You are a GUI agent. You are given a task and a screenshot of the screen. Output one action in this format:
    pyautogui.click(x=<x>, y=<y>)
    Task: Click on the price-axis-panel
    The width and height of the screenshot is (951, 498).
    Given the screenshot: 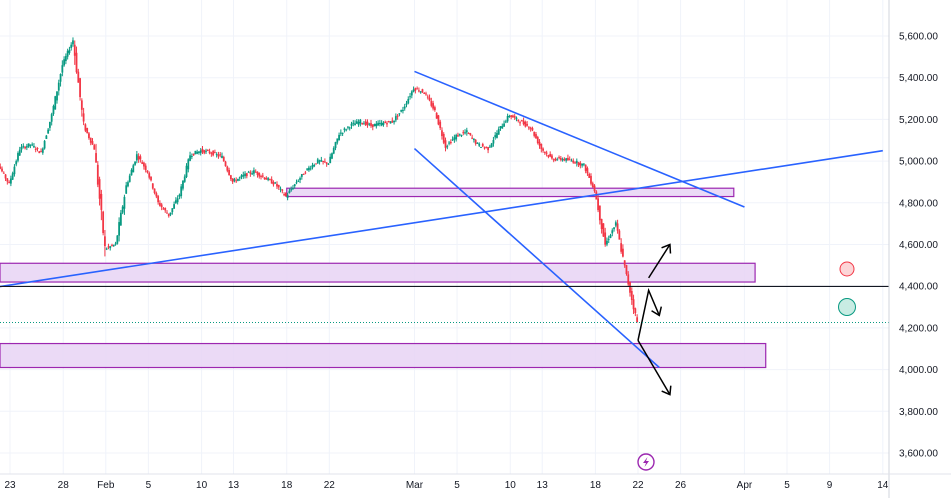 What is the action you would take?
    pyautogui.click(x=920, y=249)
    